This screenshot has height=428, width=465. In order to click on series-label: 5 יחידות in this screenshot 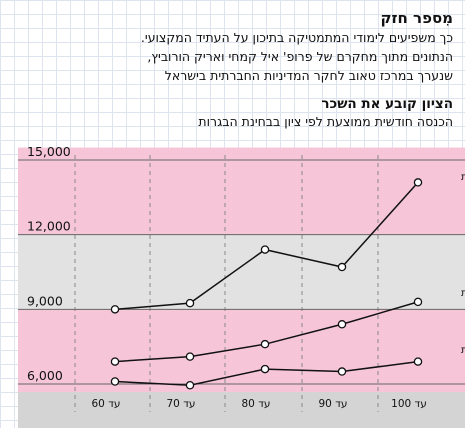, I will do `click(463, 177)`.